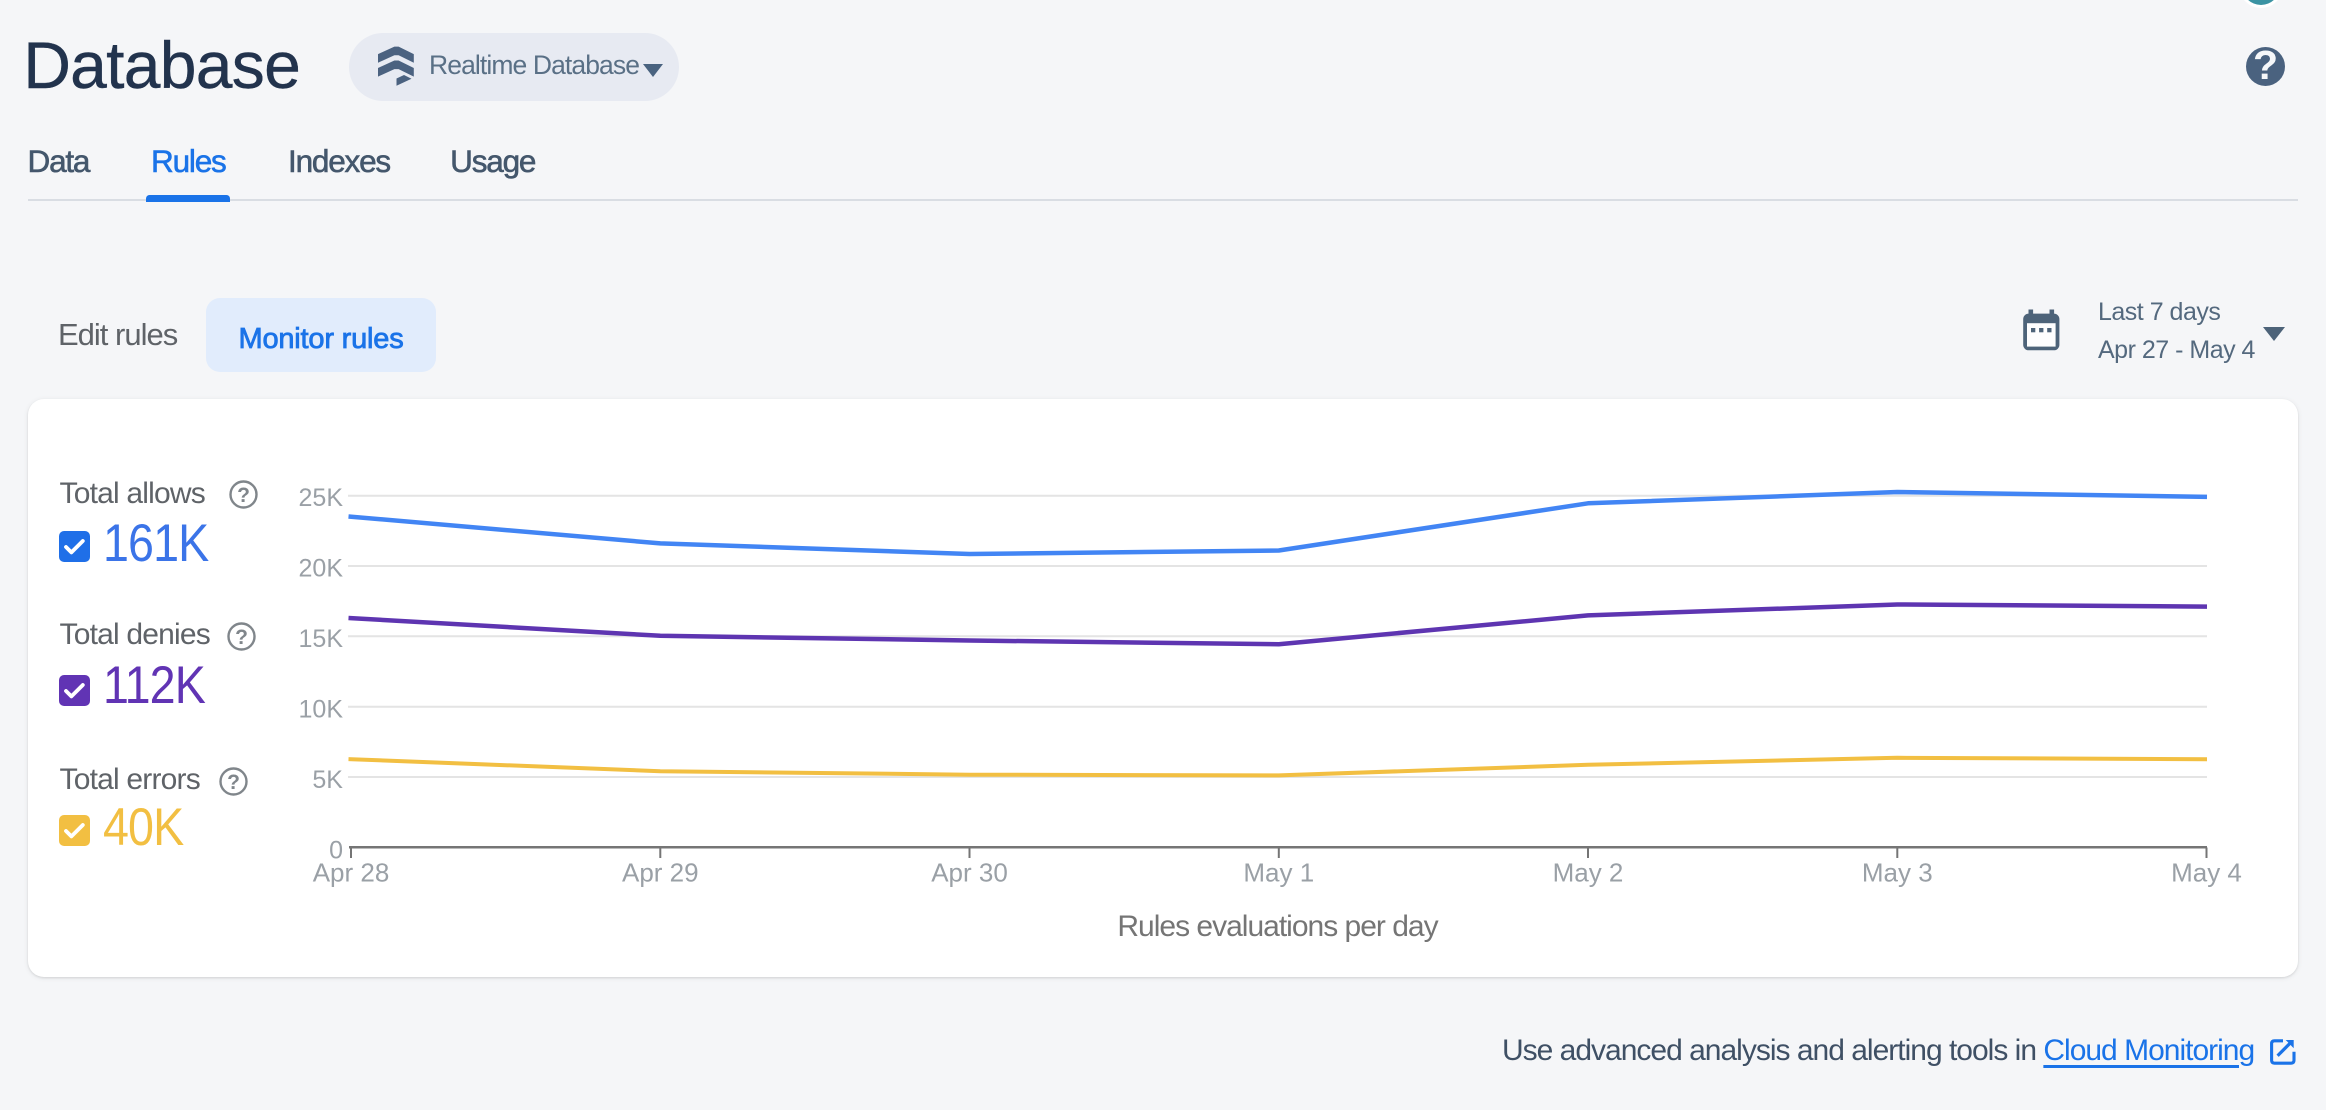  What do you see at coordinates (321, 639) in the screenshot?
I see `svg-text: 15K` at bounding box center [321, 639].